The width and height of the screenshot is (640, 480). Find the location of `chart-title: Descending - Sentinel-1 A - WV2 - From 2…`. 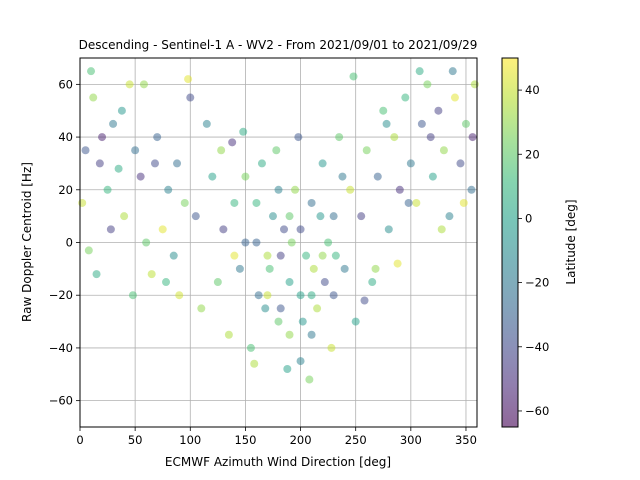

chart-title: Descending - Sentinel-1 A - WV2 - From 2… is located at coordinates (278, 45).